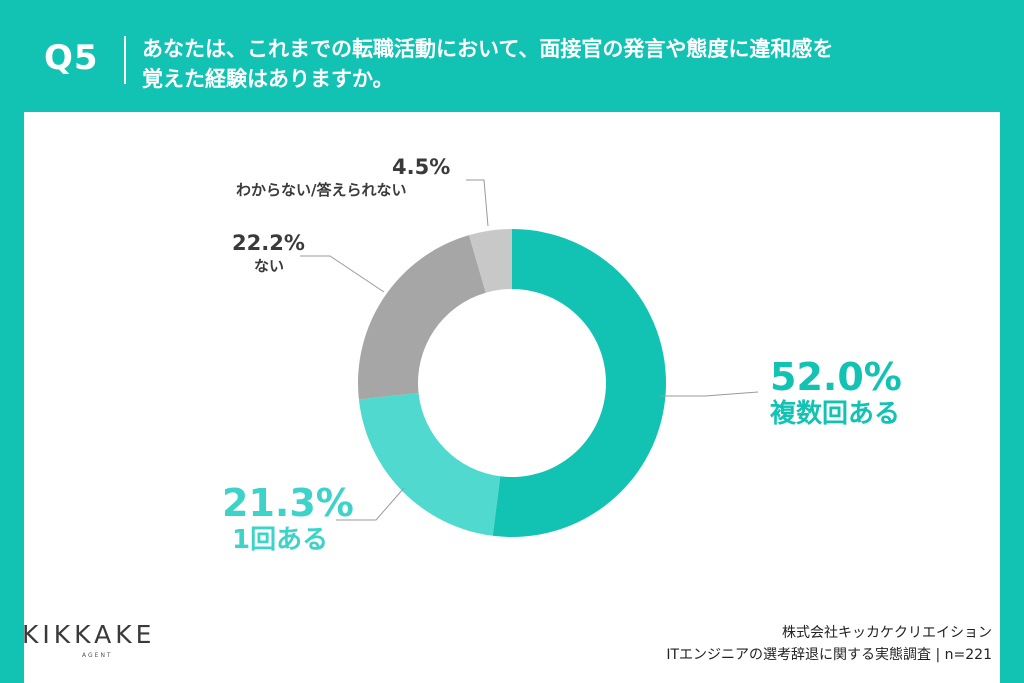  What do you see at coordinates (269, 266) in the screenshot?
I see `slice-label-category-no: ない` at bounding box center [269, 266].